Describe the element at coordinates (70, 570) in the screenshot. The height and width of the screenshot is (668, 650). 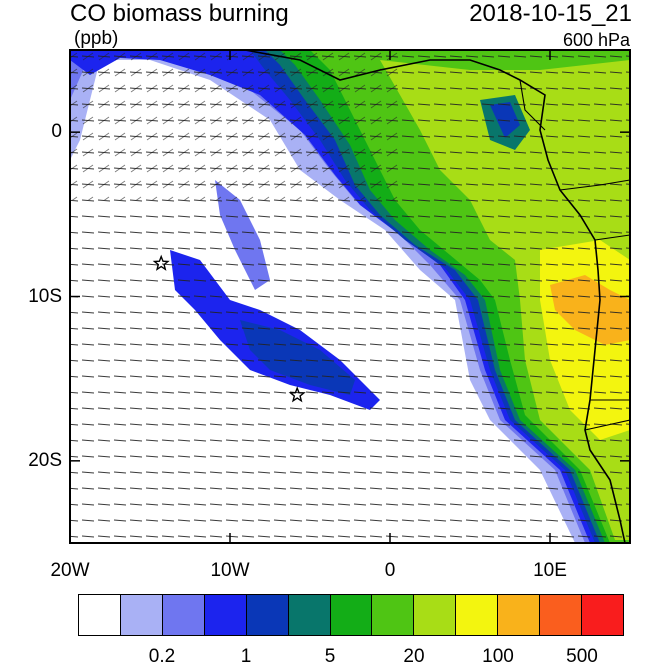
I see `lon-label: 20W` at that location.